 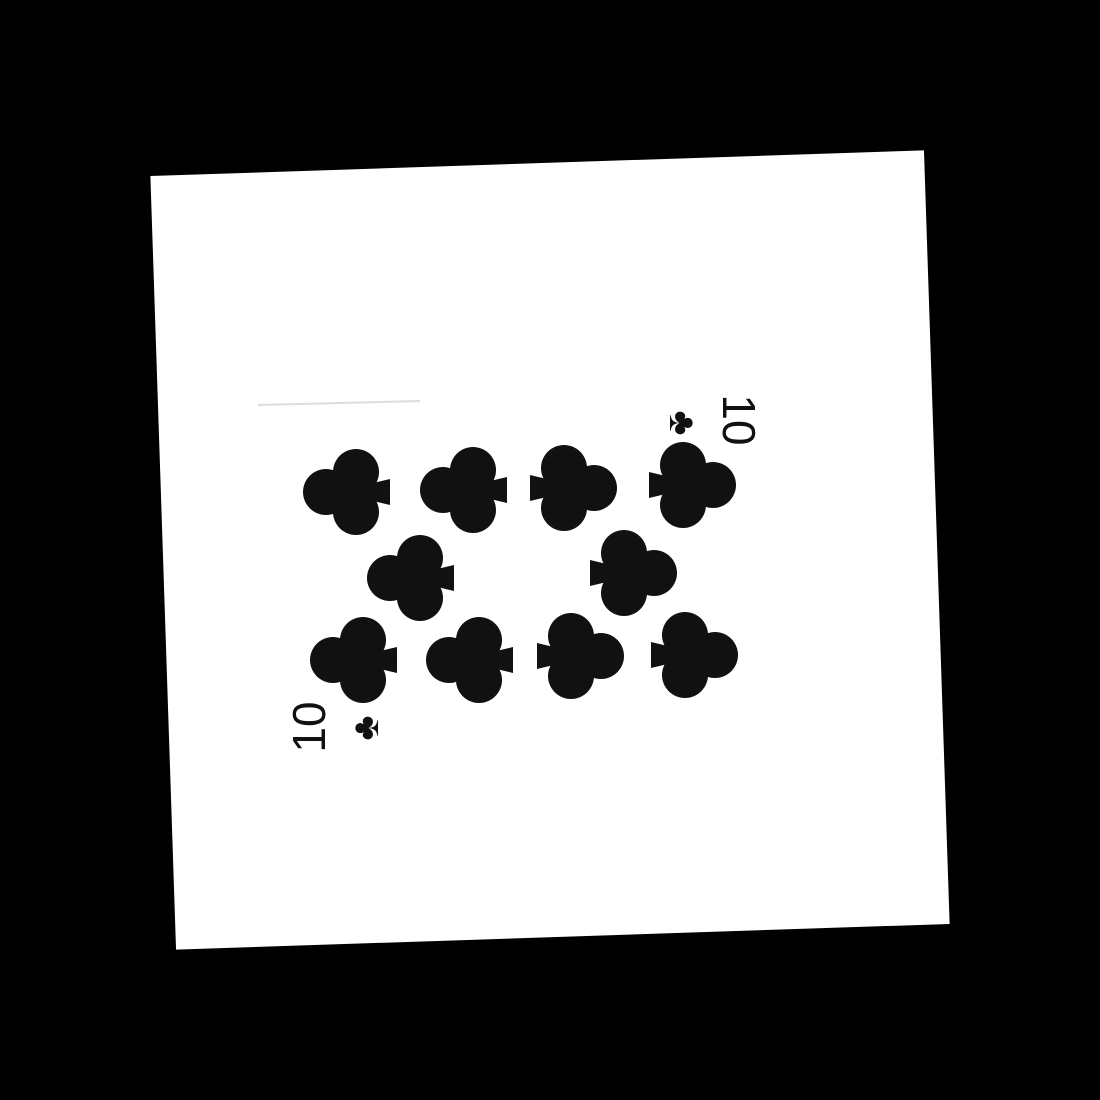 What do you see at coordinates (520, 572) in the screenshot?
I see `pip-grid` at bounding box center [520, 572].